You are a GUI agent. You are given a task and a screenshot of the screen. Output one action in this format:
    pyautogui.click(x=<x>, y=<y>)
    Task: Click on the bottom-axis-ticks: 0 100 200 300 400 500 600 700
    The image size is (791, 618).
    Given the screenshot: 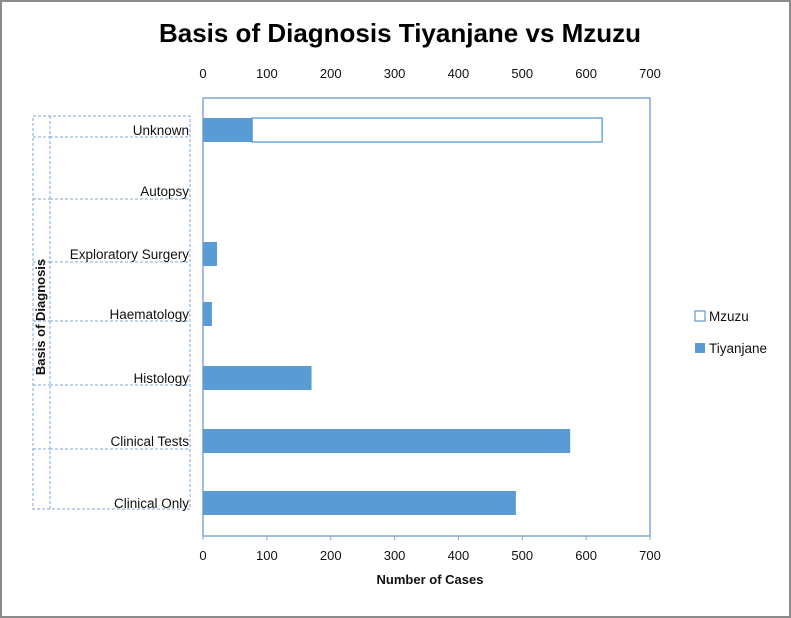 What is the action you would take?
    pyautogui.click(x=430, y=549)
    